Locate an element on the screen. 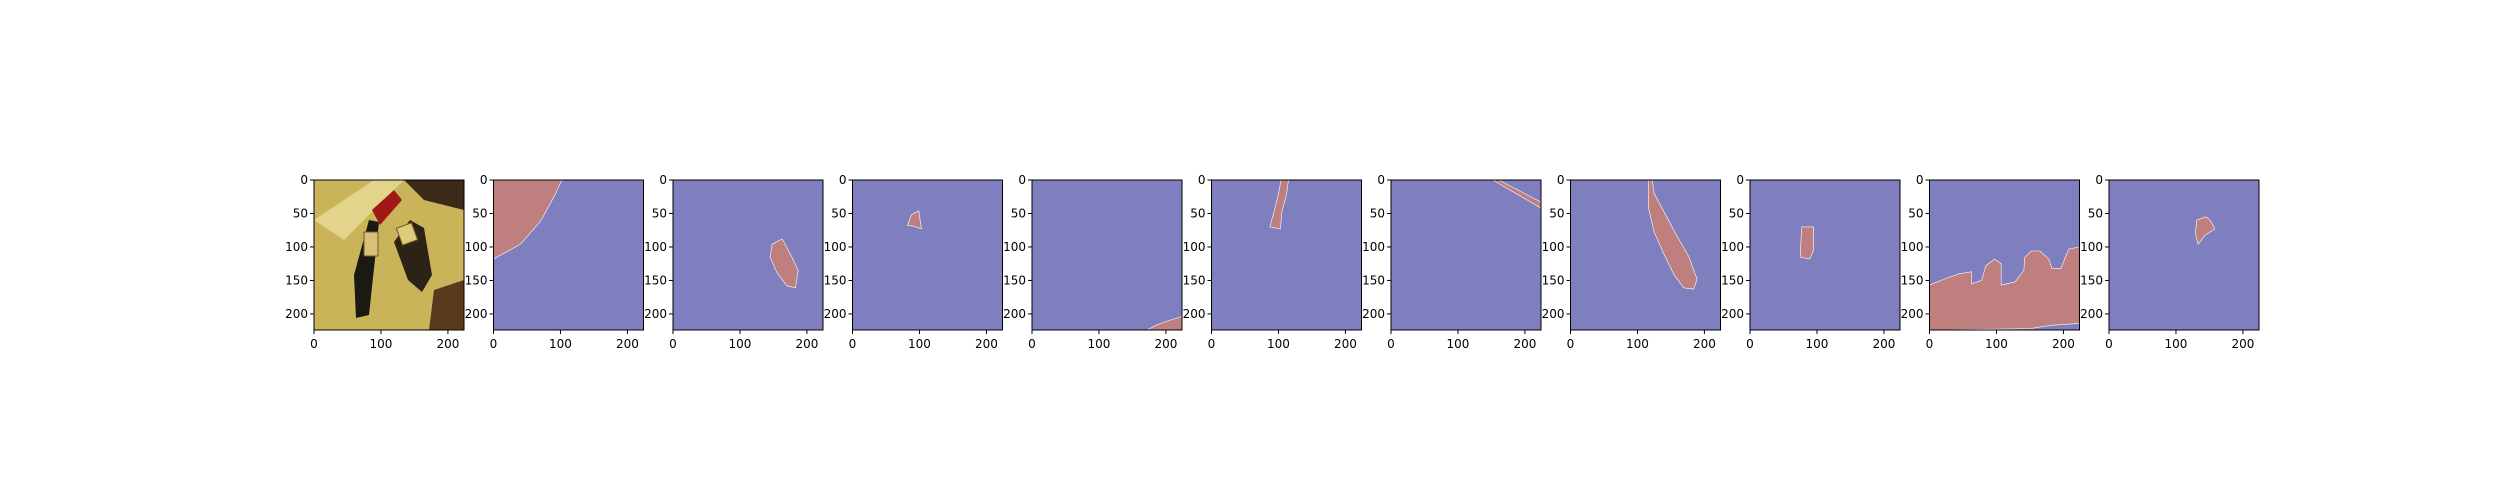 This screenshot has height=500, width=2500. panel-mask-8: 0 100 200 0 50 100 150 200 is located at coordinates (1811, 262).